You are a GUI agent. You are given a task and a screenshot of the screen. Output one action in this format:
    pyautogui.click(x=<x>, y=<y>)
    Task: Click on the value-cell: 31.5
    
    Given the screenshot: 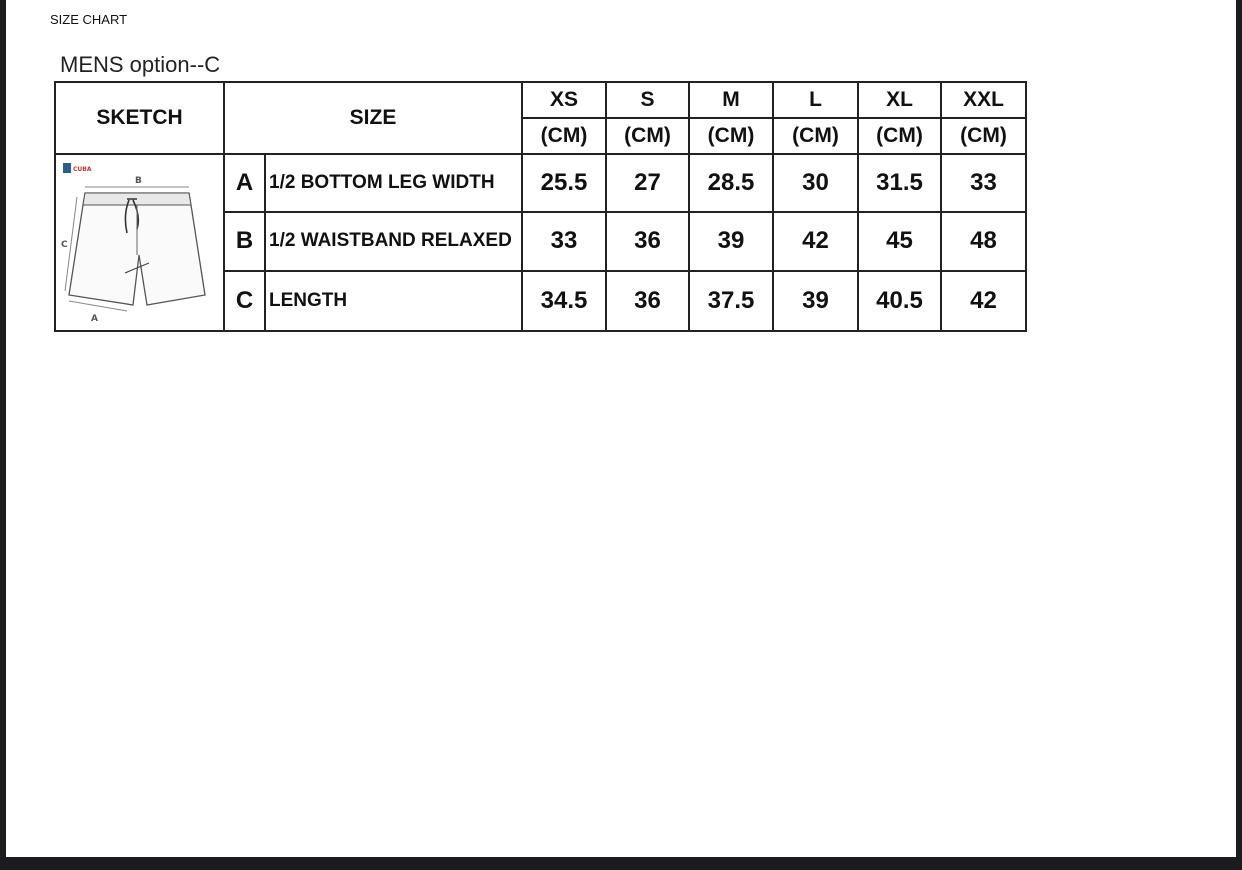 What is the action you would take?
    pyautogui.click(x=899, y=183)
    